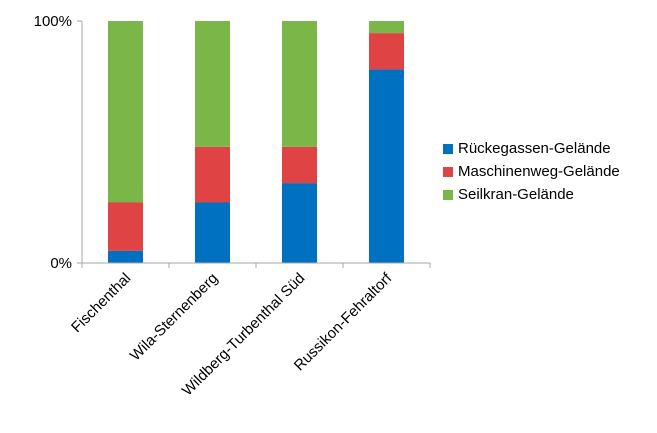 This screenshot has height=433, width=657. I want to click on legend-item-rueckegassen: Rückegassen-Gelände, so click(531, 148).